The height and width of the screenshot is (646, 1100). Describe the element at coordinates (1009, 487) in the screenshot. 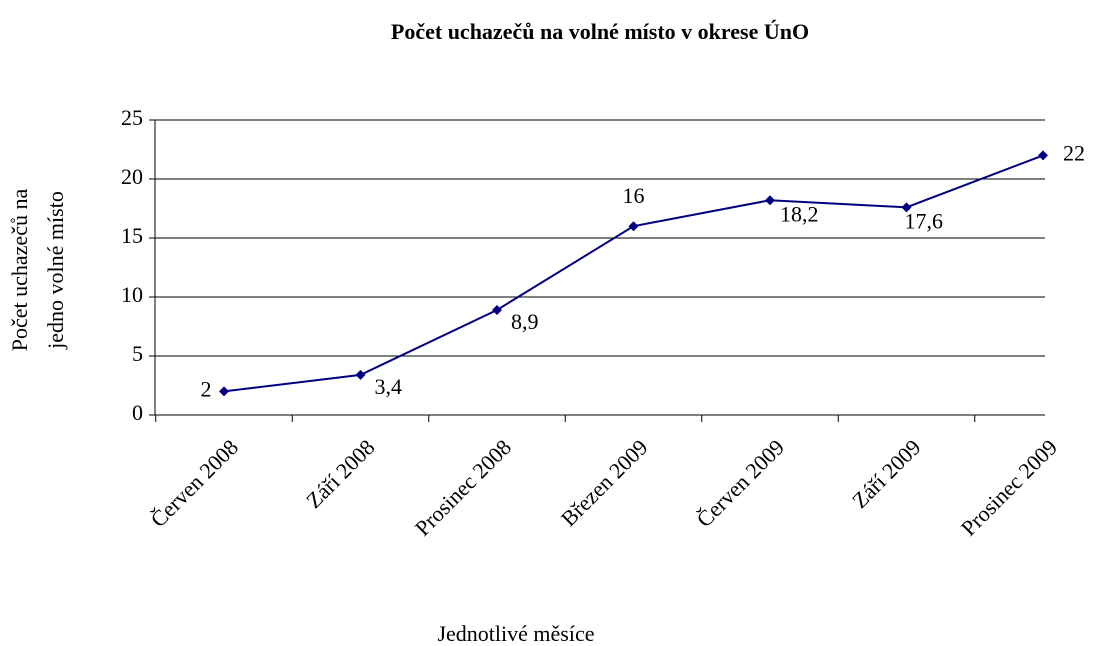

I see `x-tick-label: Prosinec 2009` at that location.